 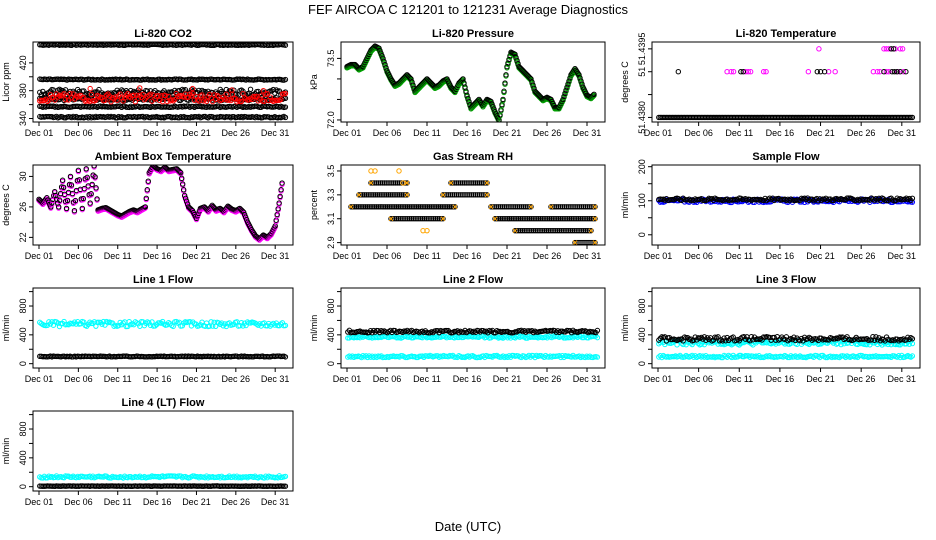 I want to click on line3-frame, so click(x=786, y=328).